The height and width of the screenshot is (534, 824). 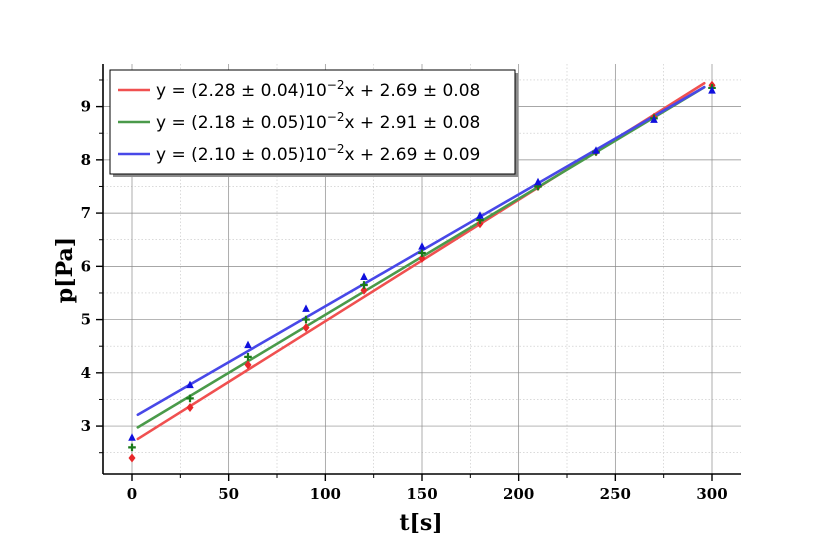 I want to click on legend-box, so click(x=312, y=122).